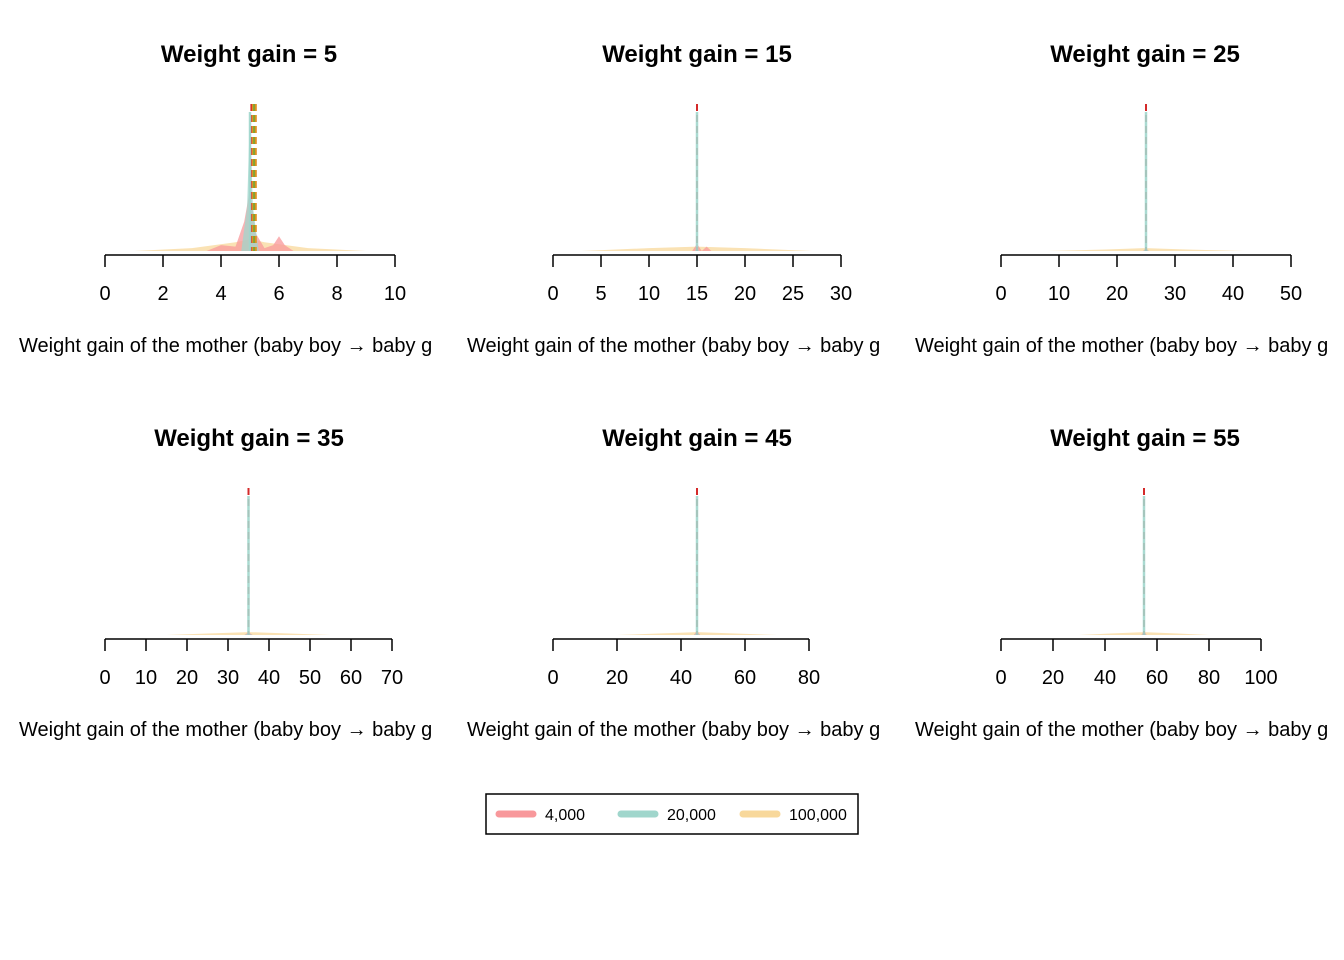 Image resolution: width=1344 pixels, height=960 pixels. I want to click on legend-box, so click(672, 814).